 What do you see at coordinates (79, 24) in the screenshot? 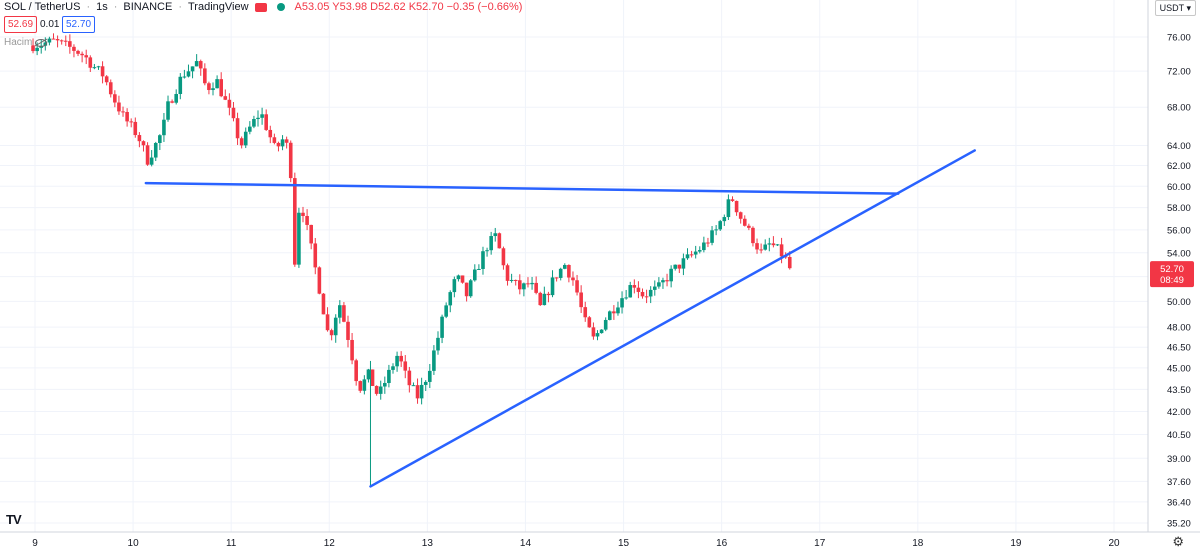
I see `buy-button: 52.70` at bounding box center [79, 24].